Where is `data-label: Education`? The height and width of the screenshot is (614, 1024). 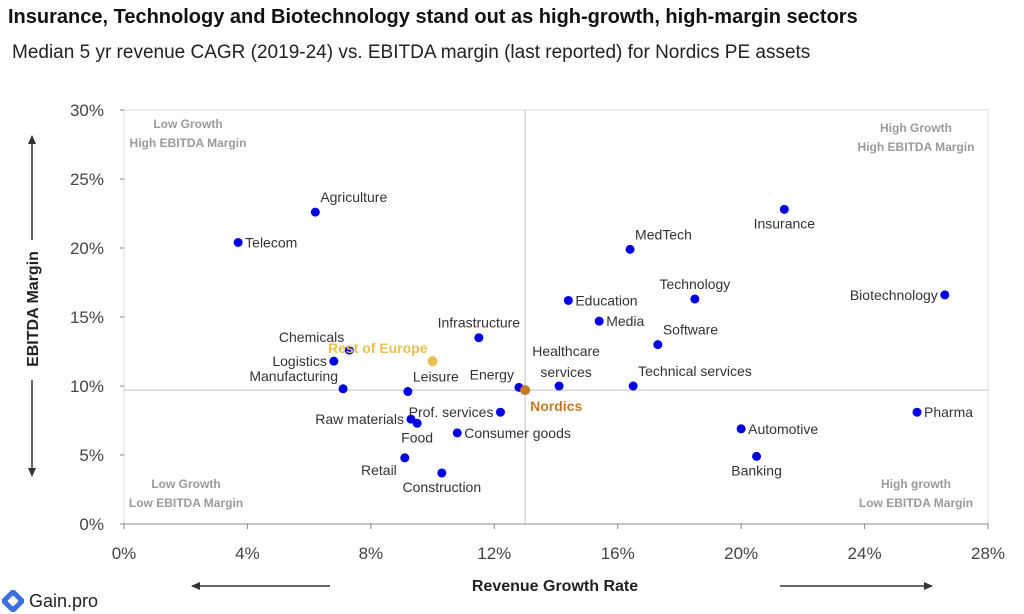
data-label: Education is located at coordinates (606, 300).